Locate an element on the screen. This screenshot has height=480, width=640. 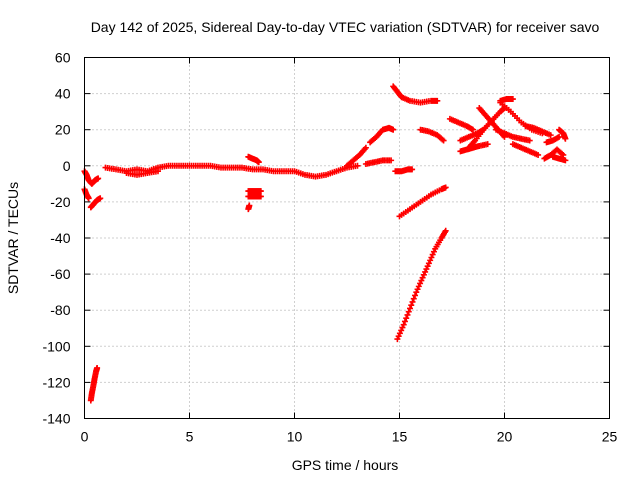
x-axis-label: GPS time / hours is located at coordinates (345, 465).